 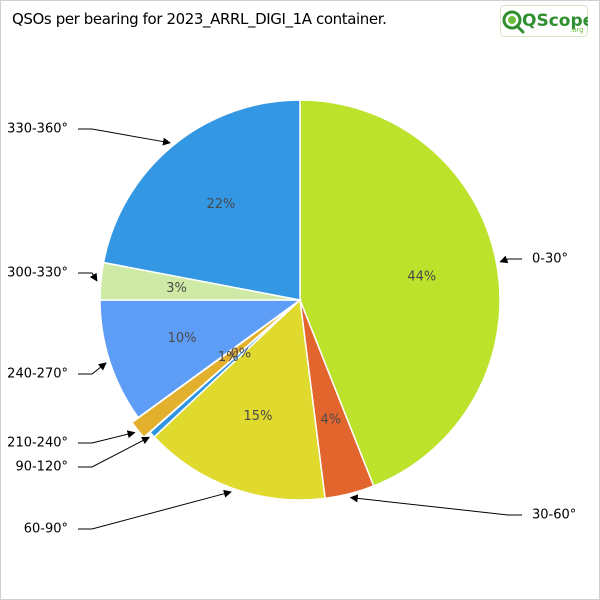 I want to click on callout-label-330-360: 330-360°, so click(x=37, y=129).